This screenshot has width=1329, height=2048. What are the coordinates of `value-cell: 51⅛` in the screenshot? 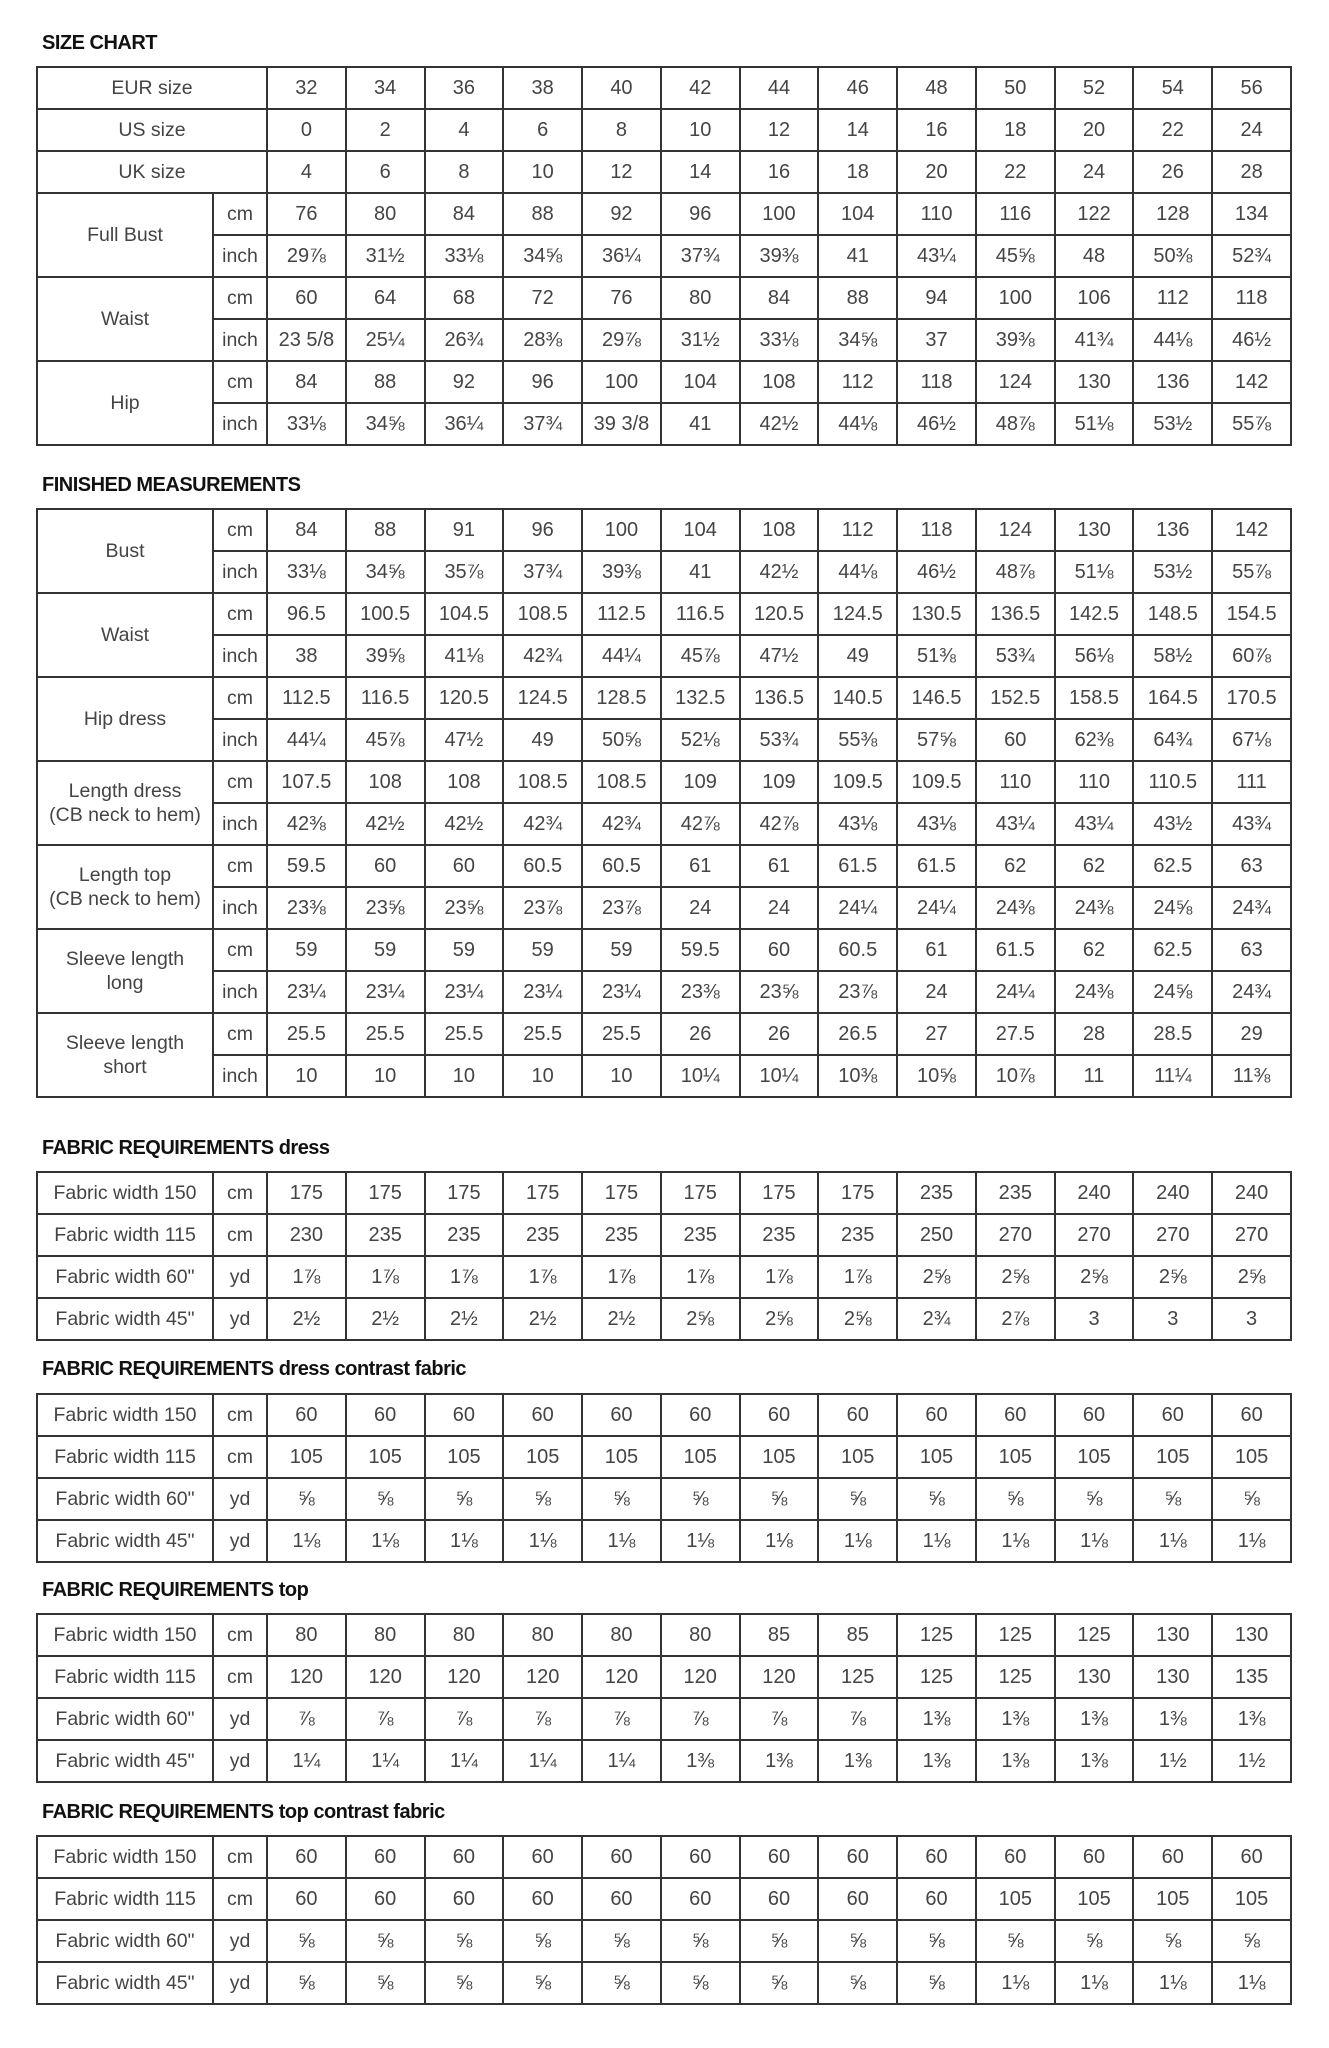 It's located at (1094, 572).